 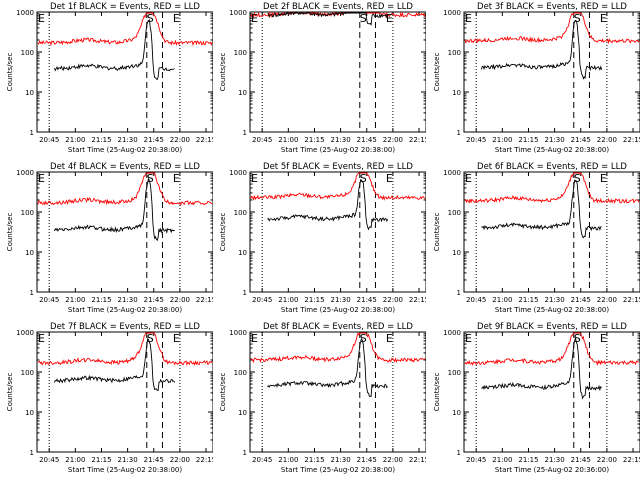 What do you see at coordinates (125, 7) in the screenshot?
I see `chart-title: Det 1f BLACK = Events, RED = LLD` at bounding box center [125, 7].